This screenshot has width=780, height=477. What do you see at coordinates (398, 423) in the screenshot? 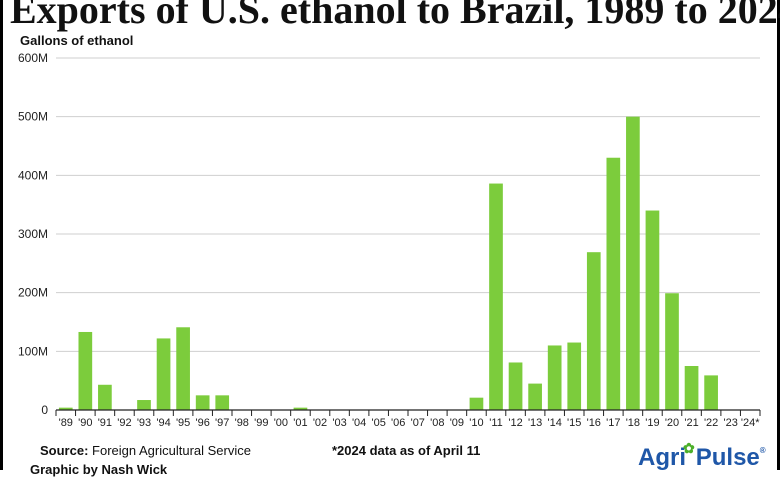
I see `x-tick-label: '06` at bounding box center [398, 423].